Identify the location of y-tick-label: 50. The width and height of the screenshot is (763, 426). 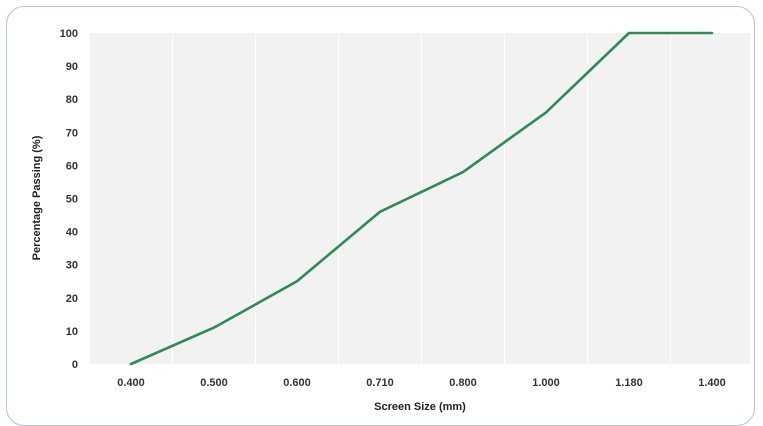
(72, 200).